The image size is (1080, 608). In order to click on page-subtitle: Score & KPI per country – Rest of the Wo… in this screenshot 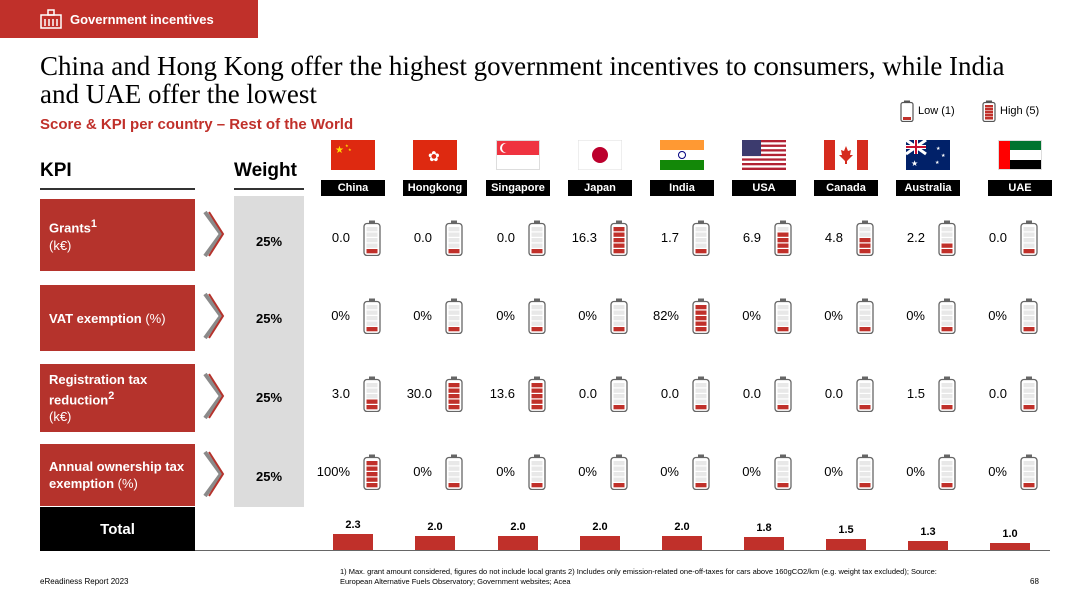, I will do `click(197, 124)`.